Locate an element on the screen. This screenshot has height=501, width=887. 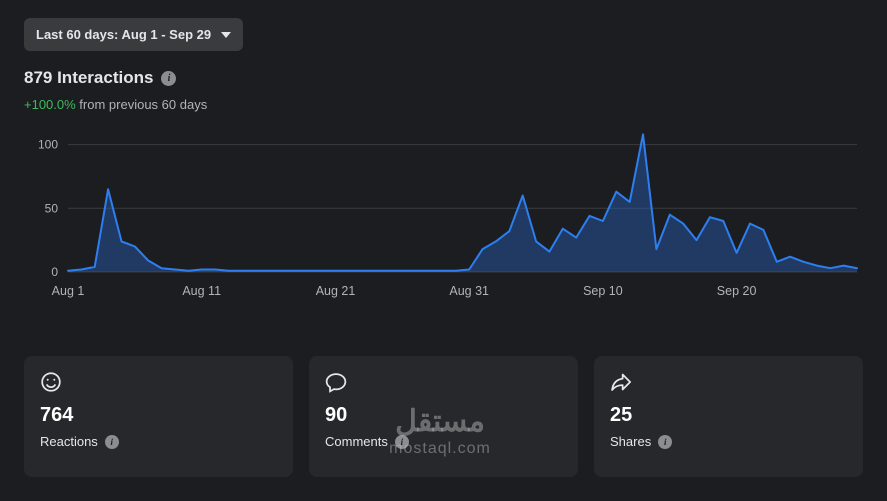
svg-text: Sep 20 is located at coordinates (737, 291).